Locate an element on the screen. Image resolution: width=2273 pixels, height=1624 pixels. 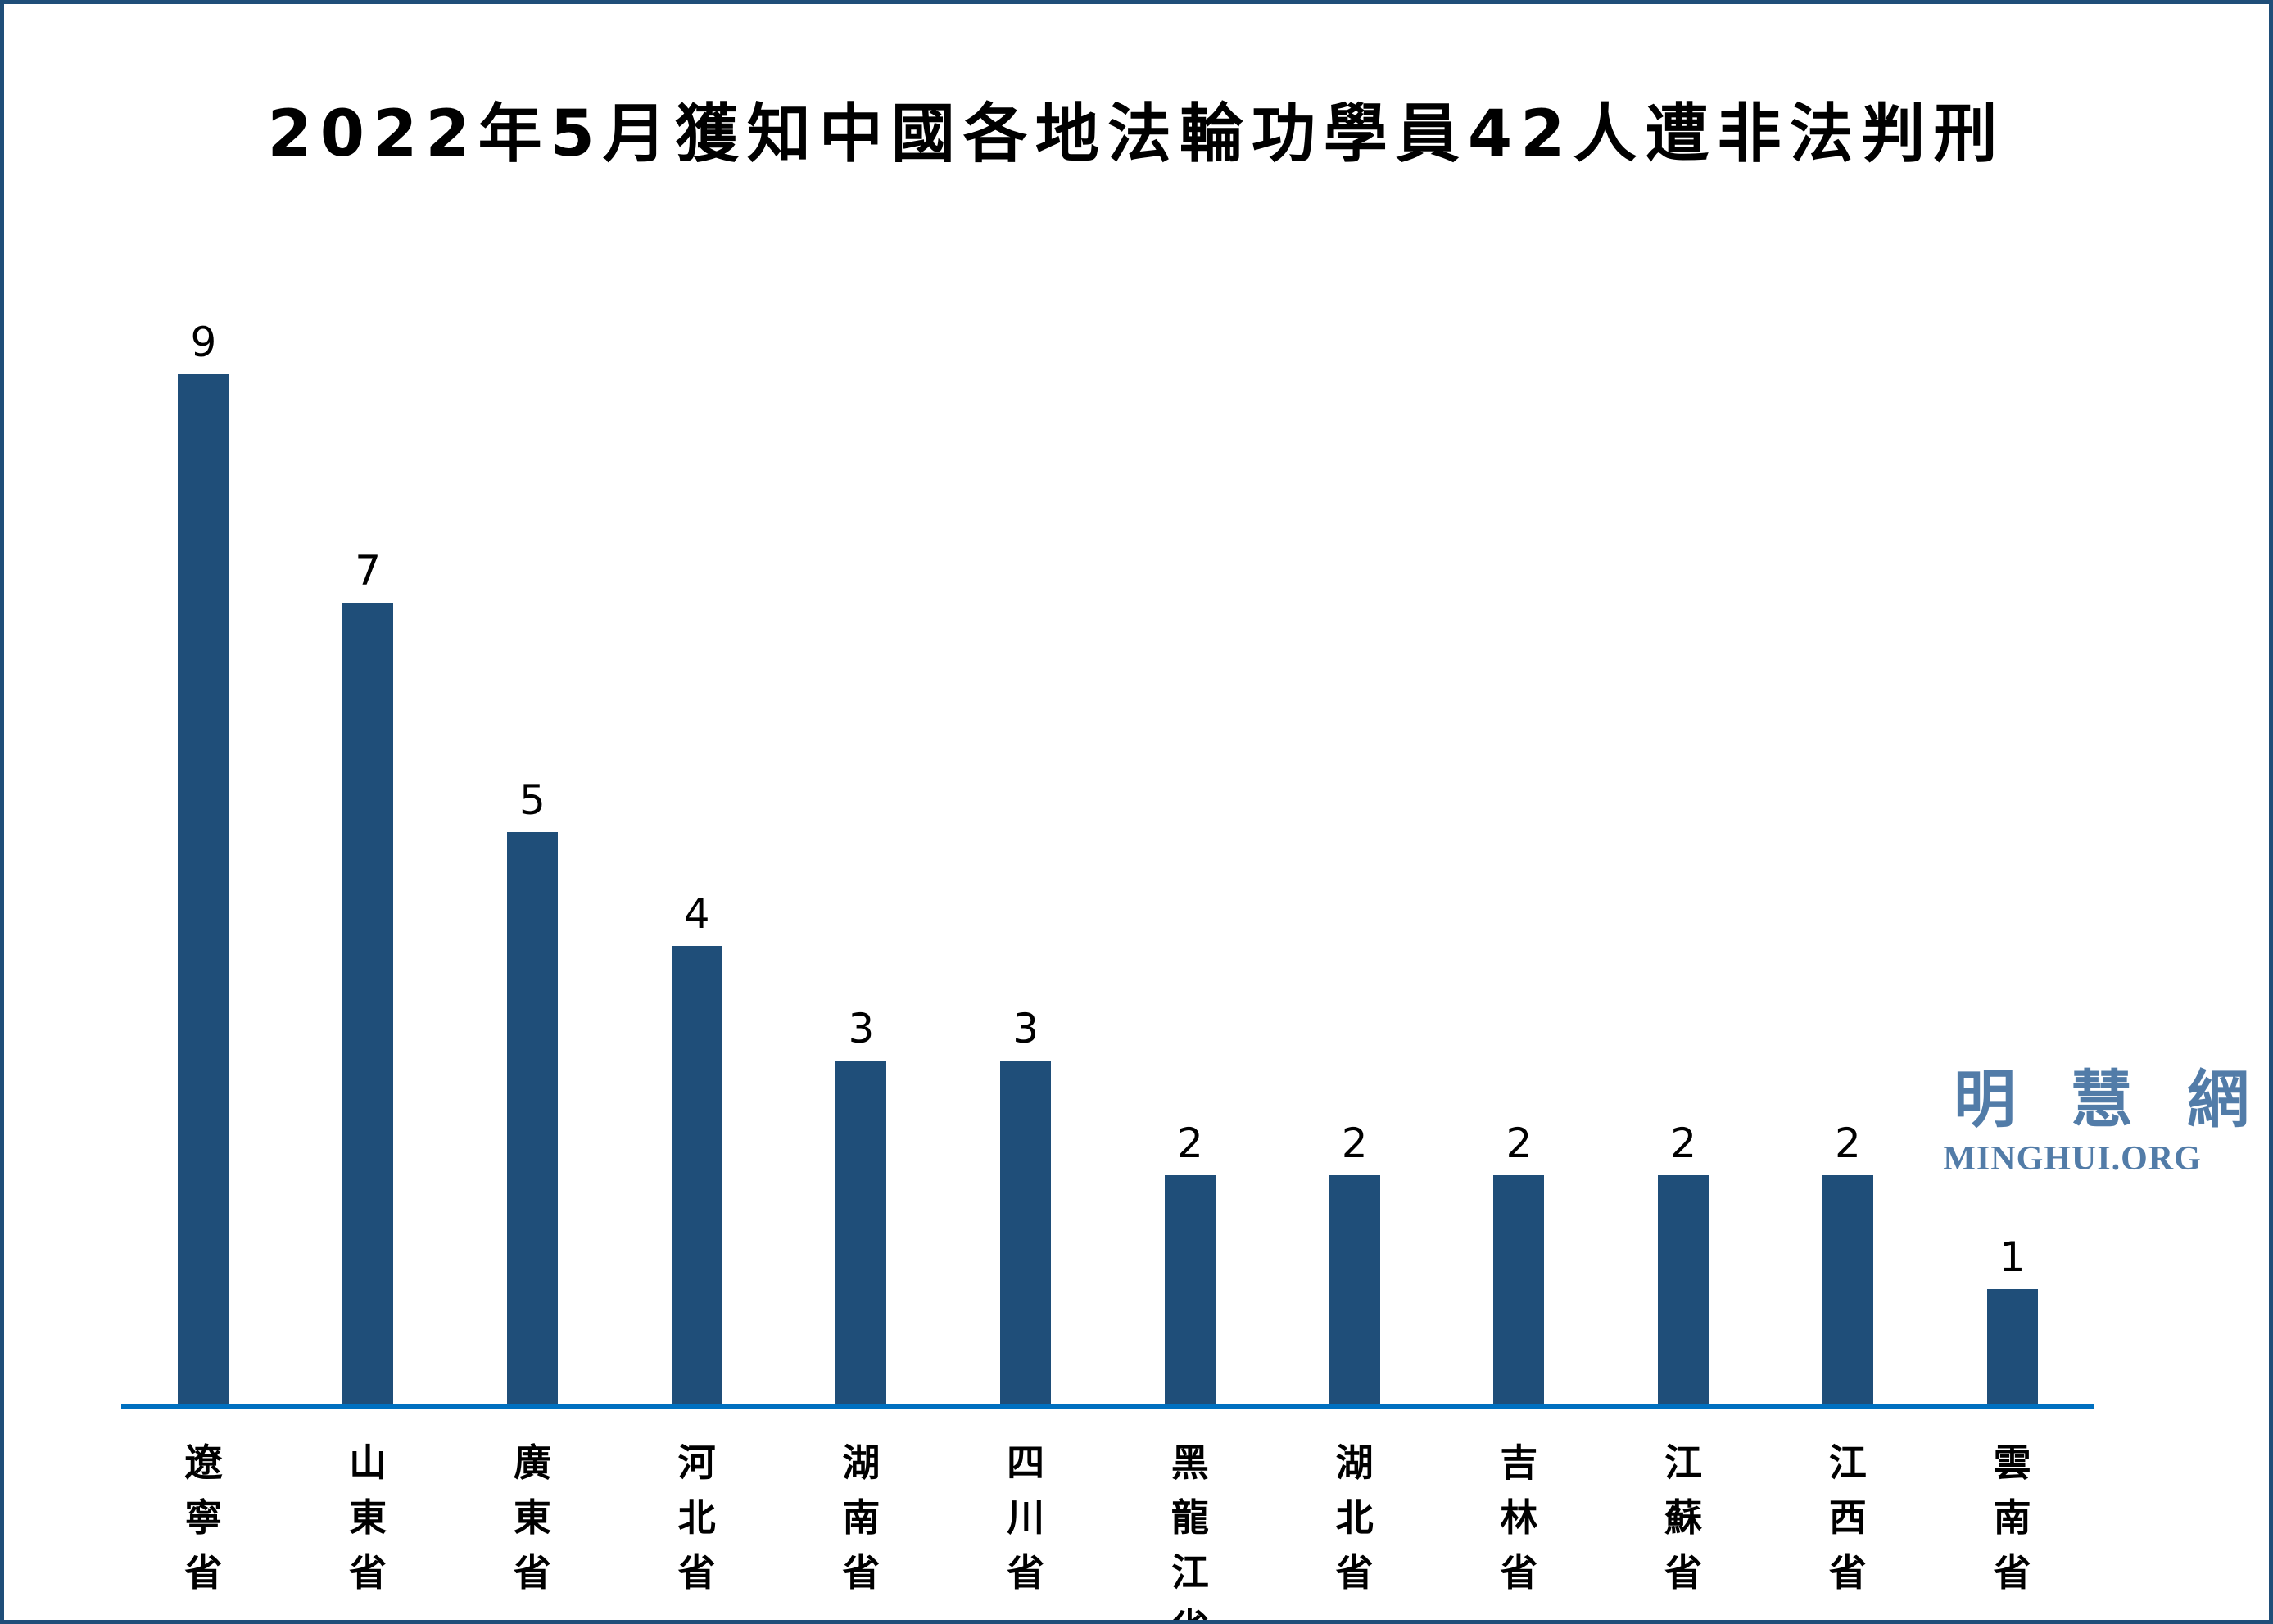
category-label: 廣東省 is located at coordinates (533, 1528).